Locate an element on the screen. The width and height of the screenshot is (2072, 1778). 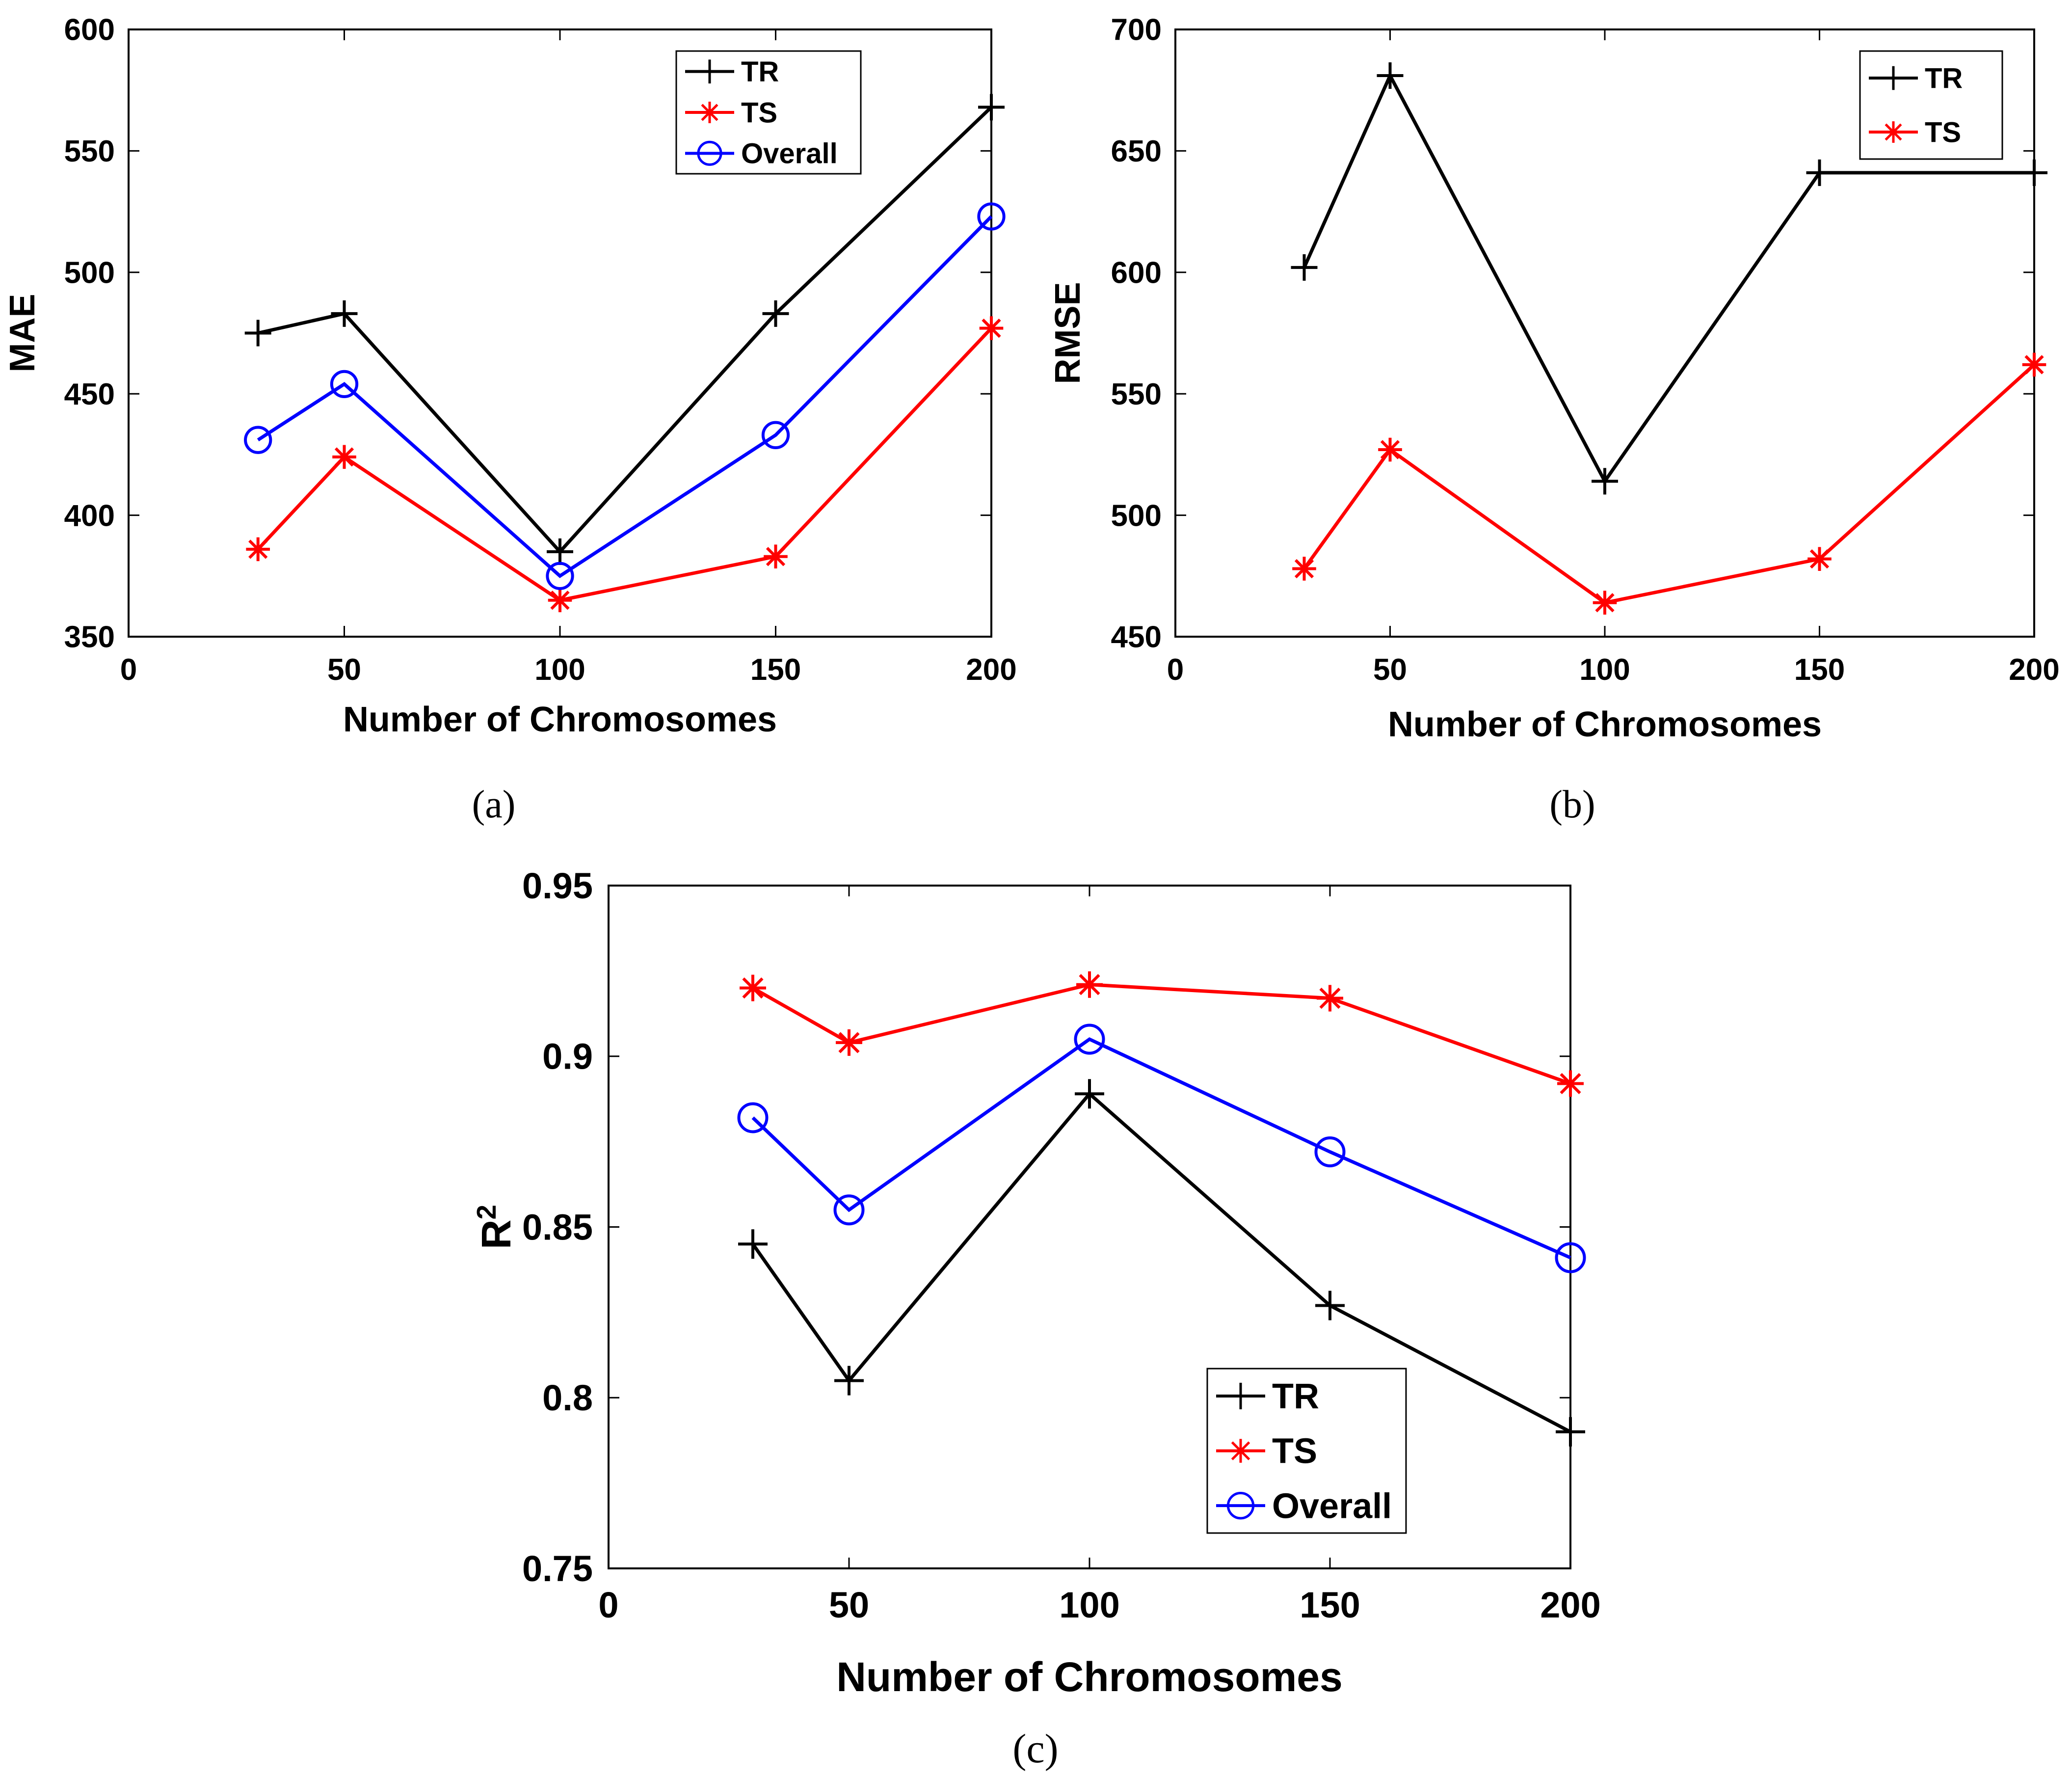
legend: TR TS is located at coordinates (1931, 105).